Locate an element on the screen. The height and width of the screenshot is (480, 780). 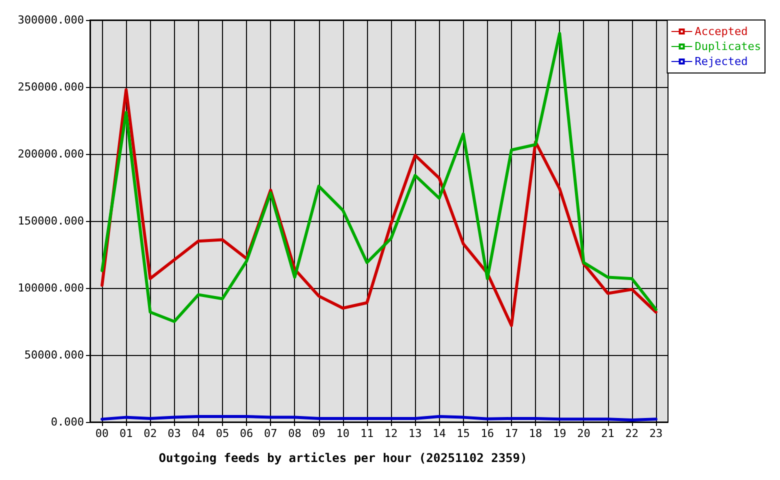
legend-label: Duplicates is located at coordinates (728, 46).